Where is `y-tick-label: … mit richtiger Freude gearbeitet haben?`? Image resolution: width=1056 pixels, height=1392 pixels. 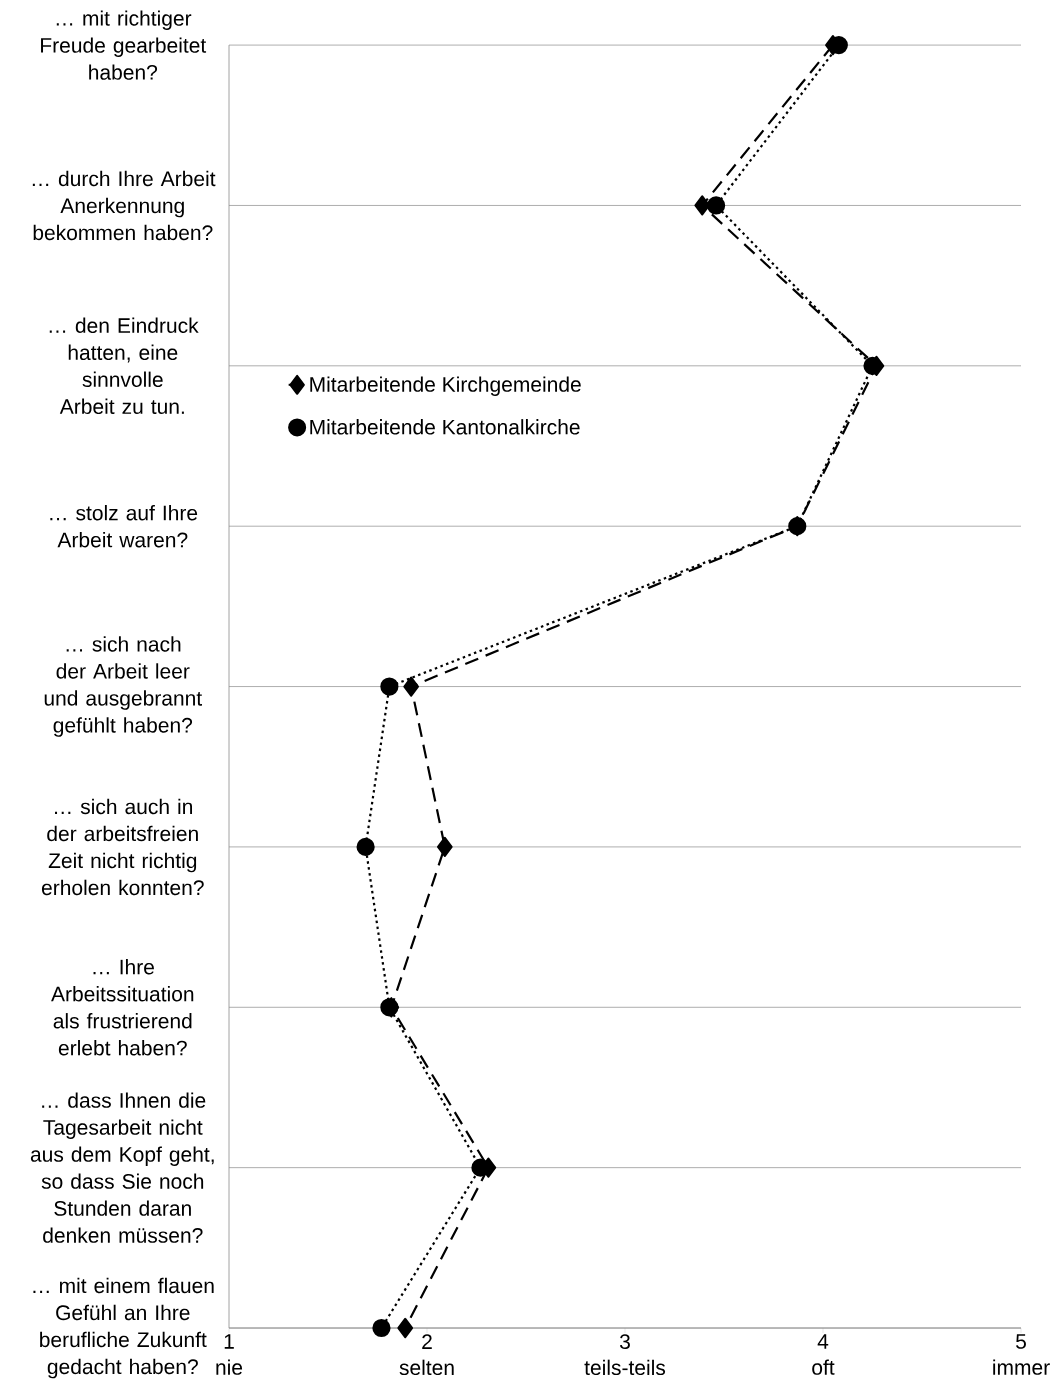
y-tick-label: … mit richtiger Freude gearbeitet haben? is located at coordinates (124, 45).